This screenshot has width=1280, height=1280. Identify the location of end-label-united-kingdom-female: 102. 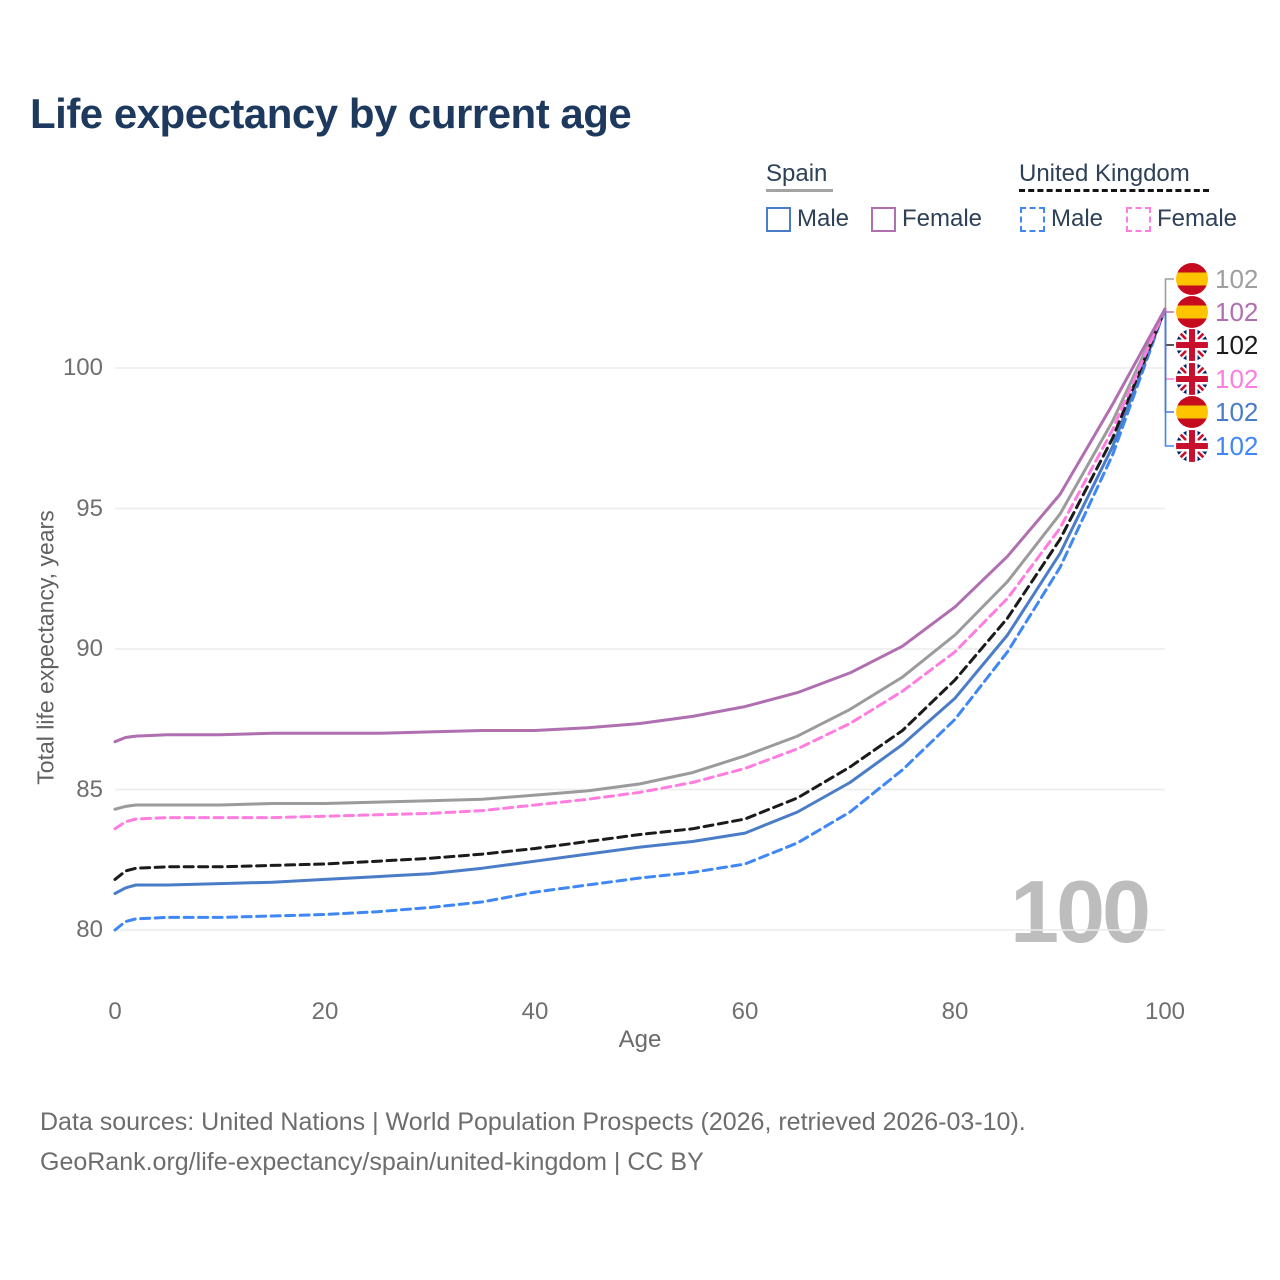
(1217, 379).